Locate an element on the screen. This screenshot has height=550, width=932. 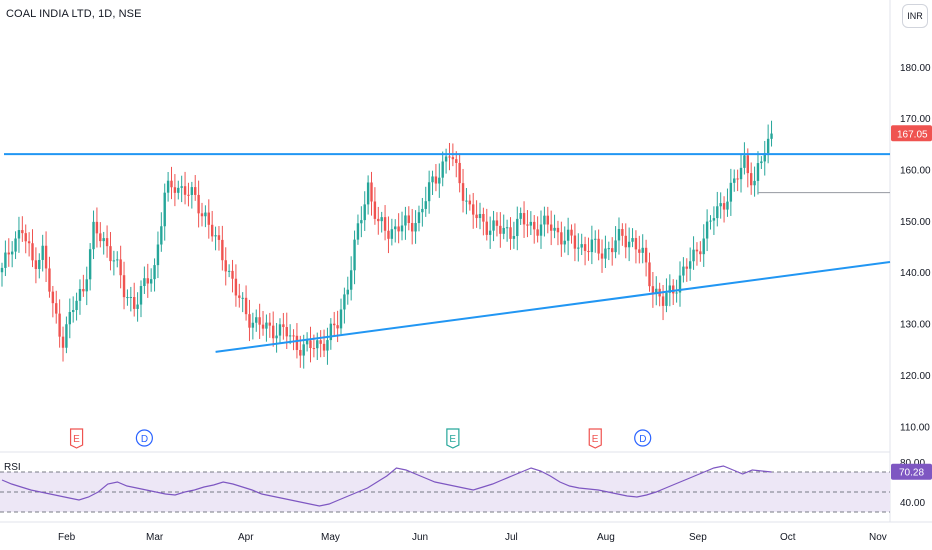
currency-badge: INR is located at coordinates (915, 16).